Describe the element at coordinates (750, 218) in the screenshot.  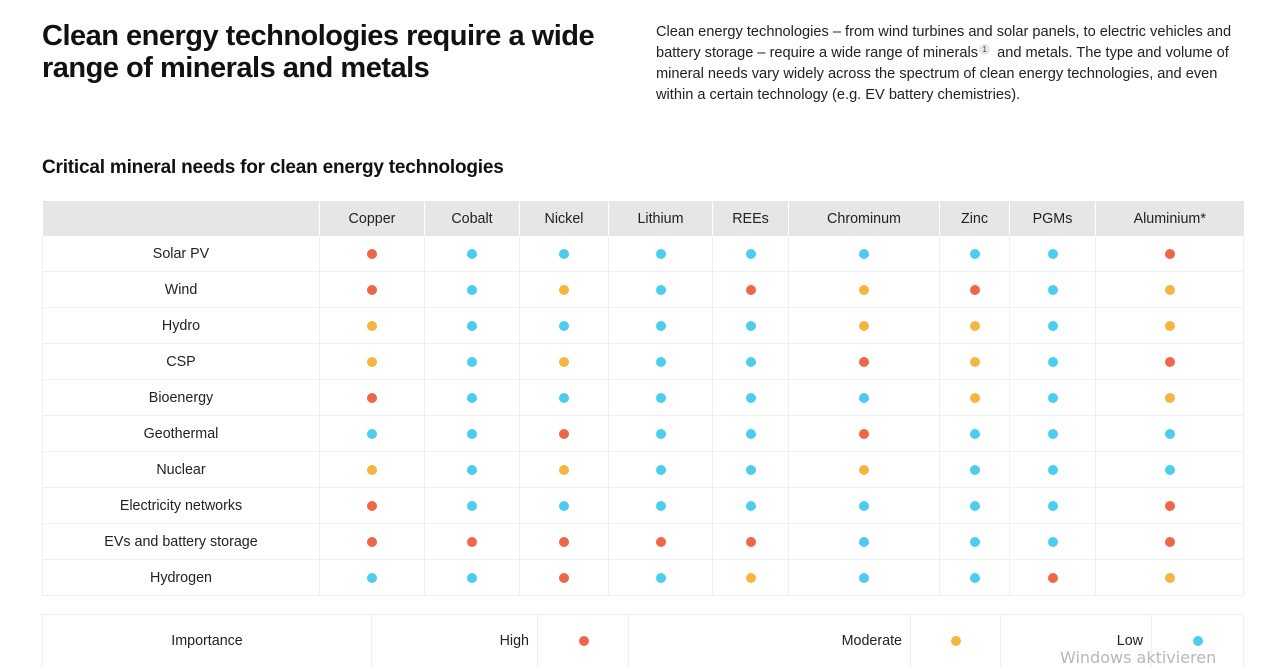
I see `col-header: REEs` at that location.